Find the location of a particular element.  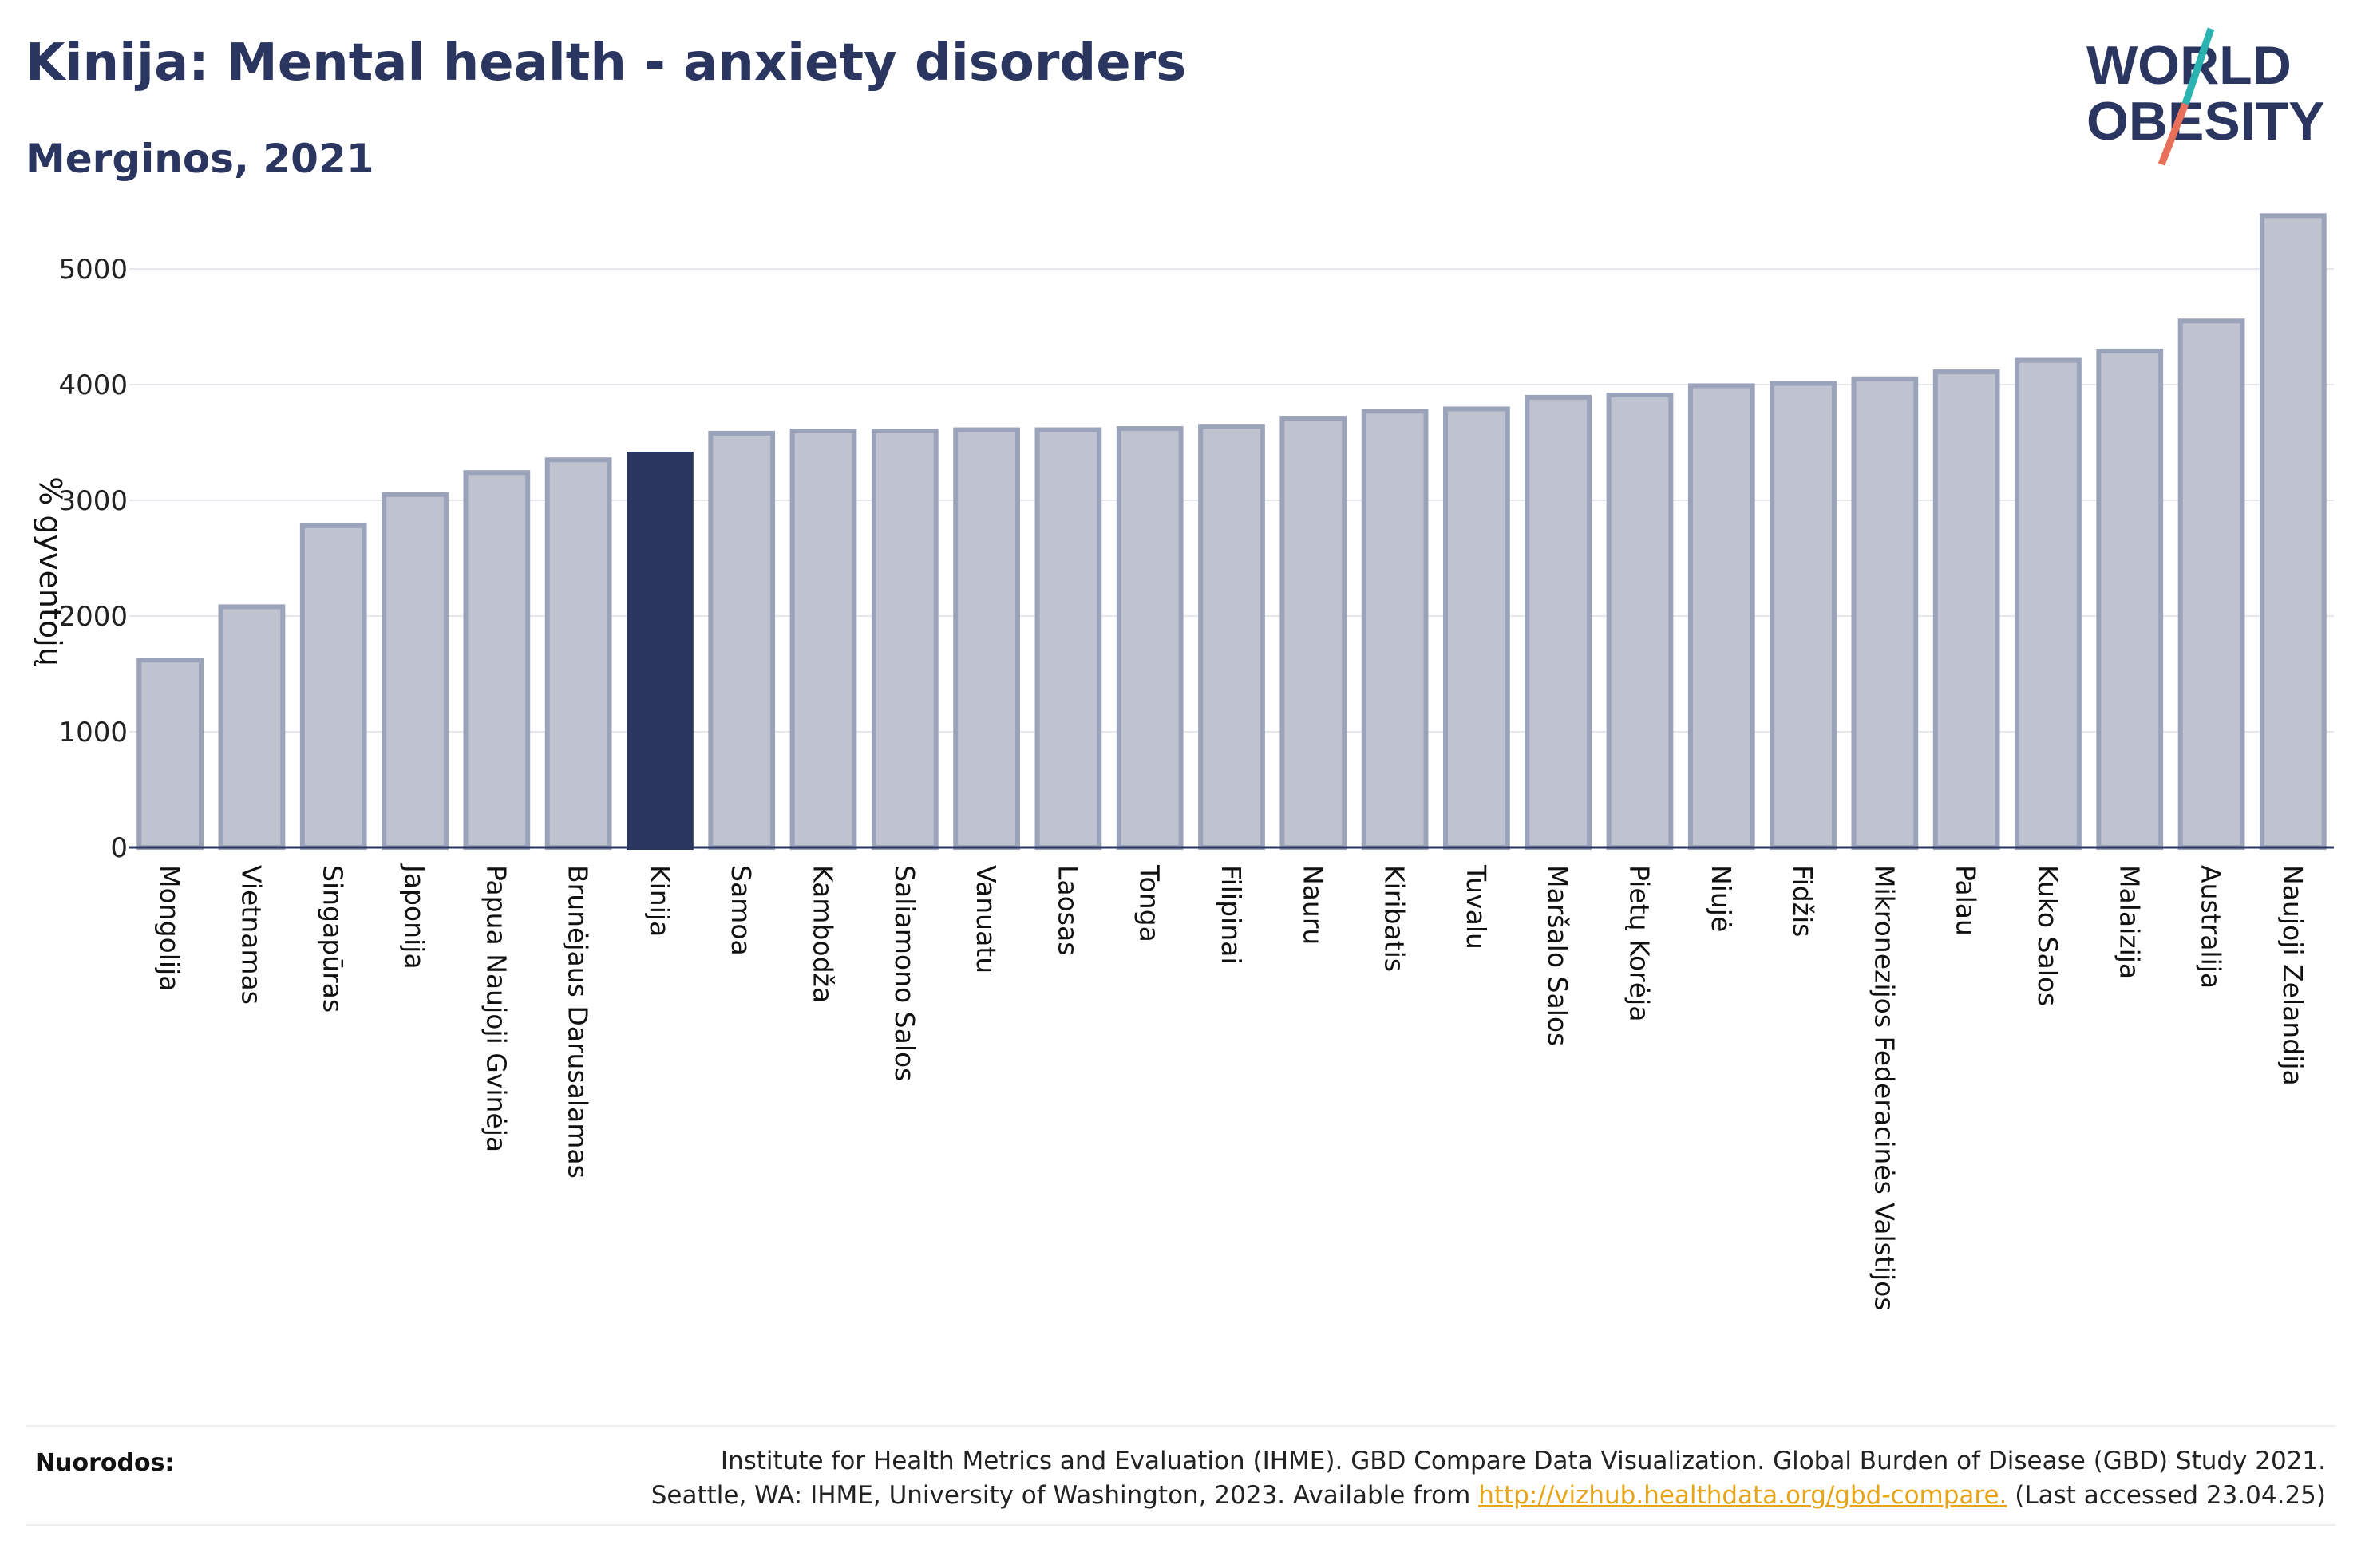

y-axis-label: % gyventojų is located at coordinates (50, 571).